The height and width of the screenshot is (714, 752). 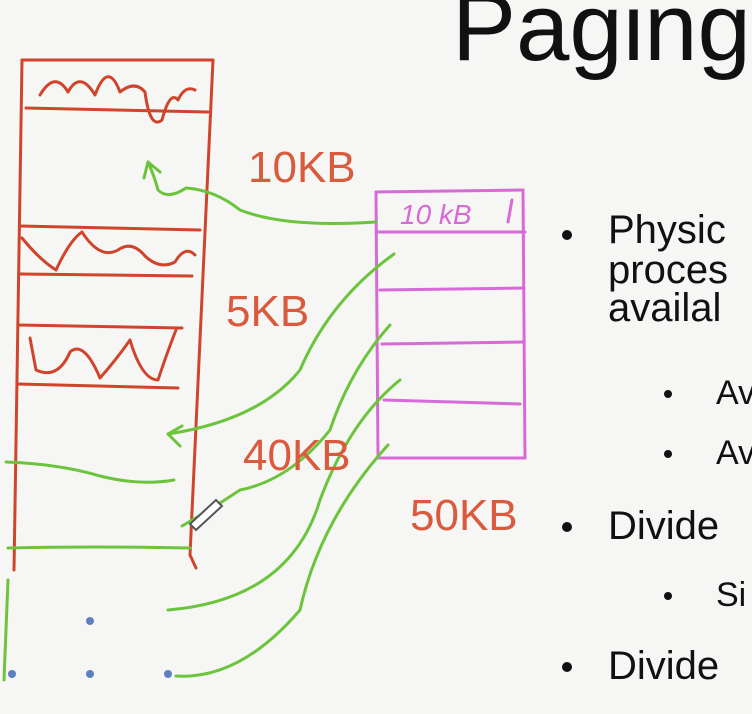 I want to click on pen-cursor-icon, so click(x=206, y=515).